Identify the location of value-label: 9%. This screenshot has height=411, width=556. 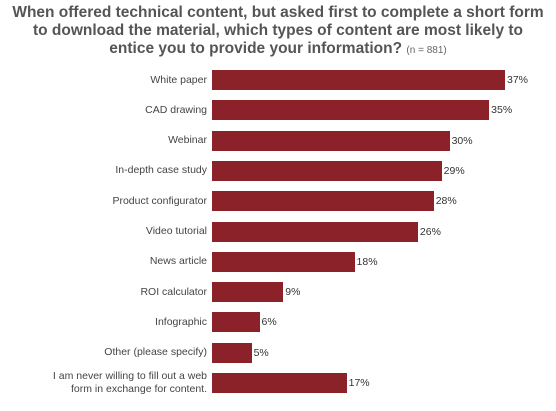
(293, 292).